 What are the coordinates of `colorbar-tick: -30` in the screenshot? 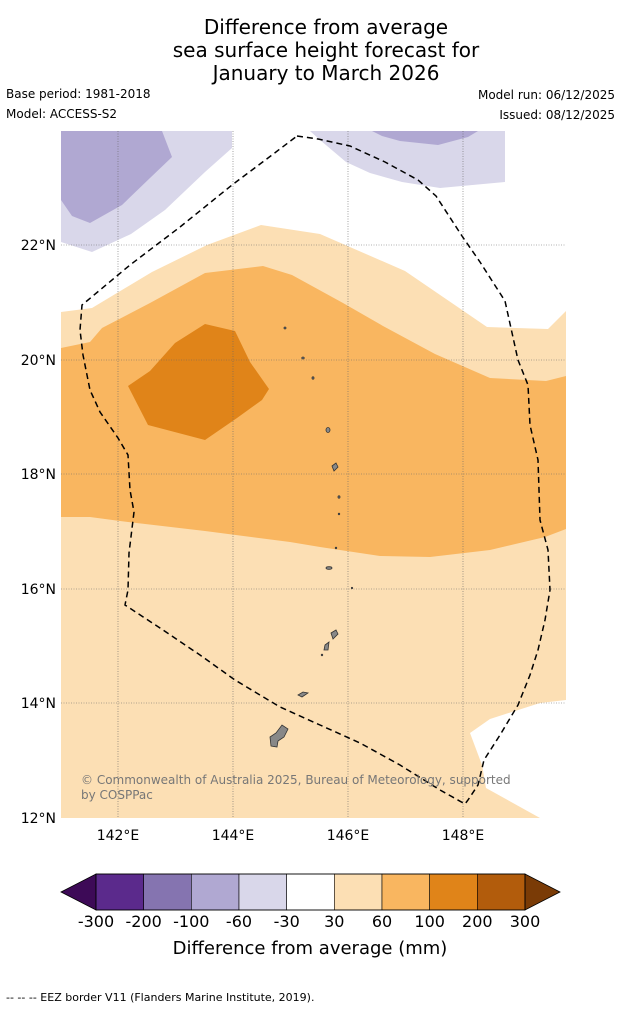 It's located at (287, 921).